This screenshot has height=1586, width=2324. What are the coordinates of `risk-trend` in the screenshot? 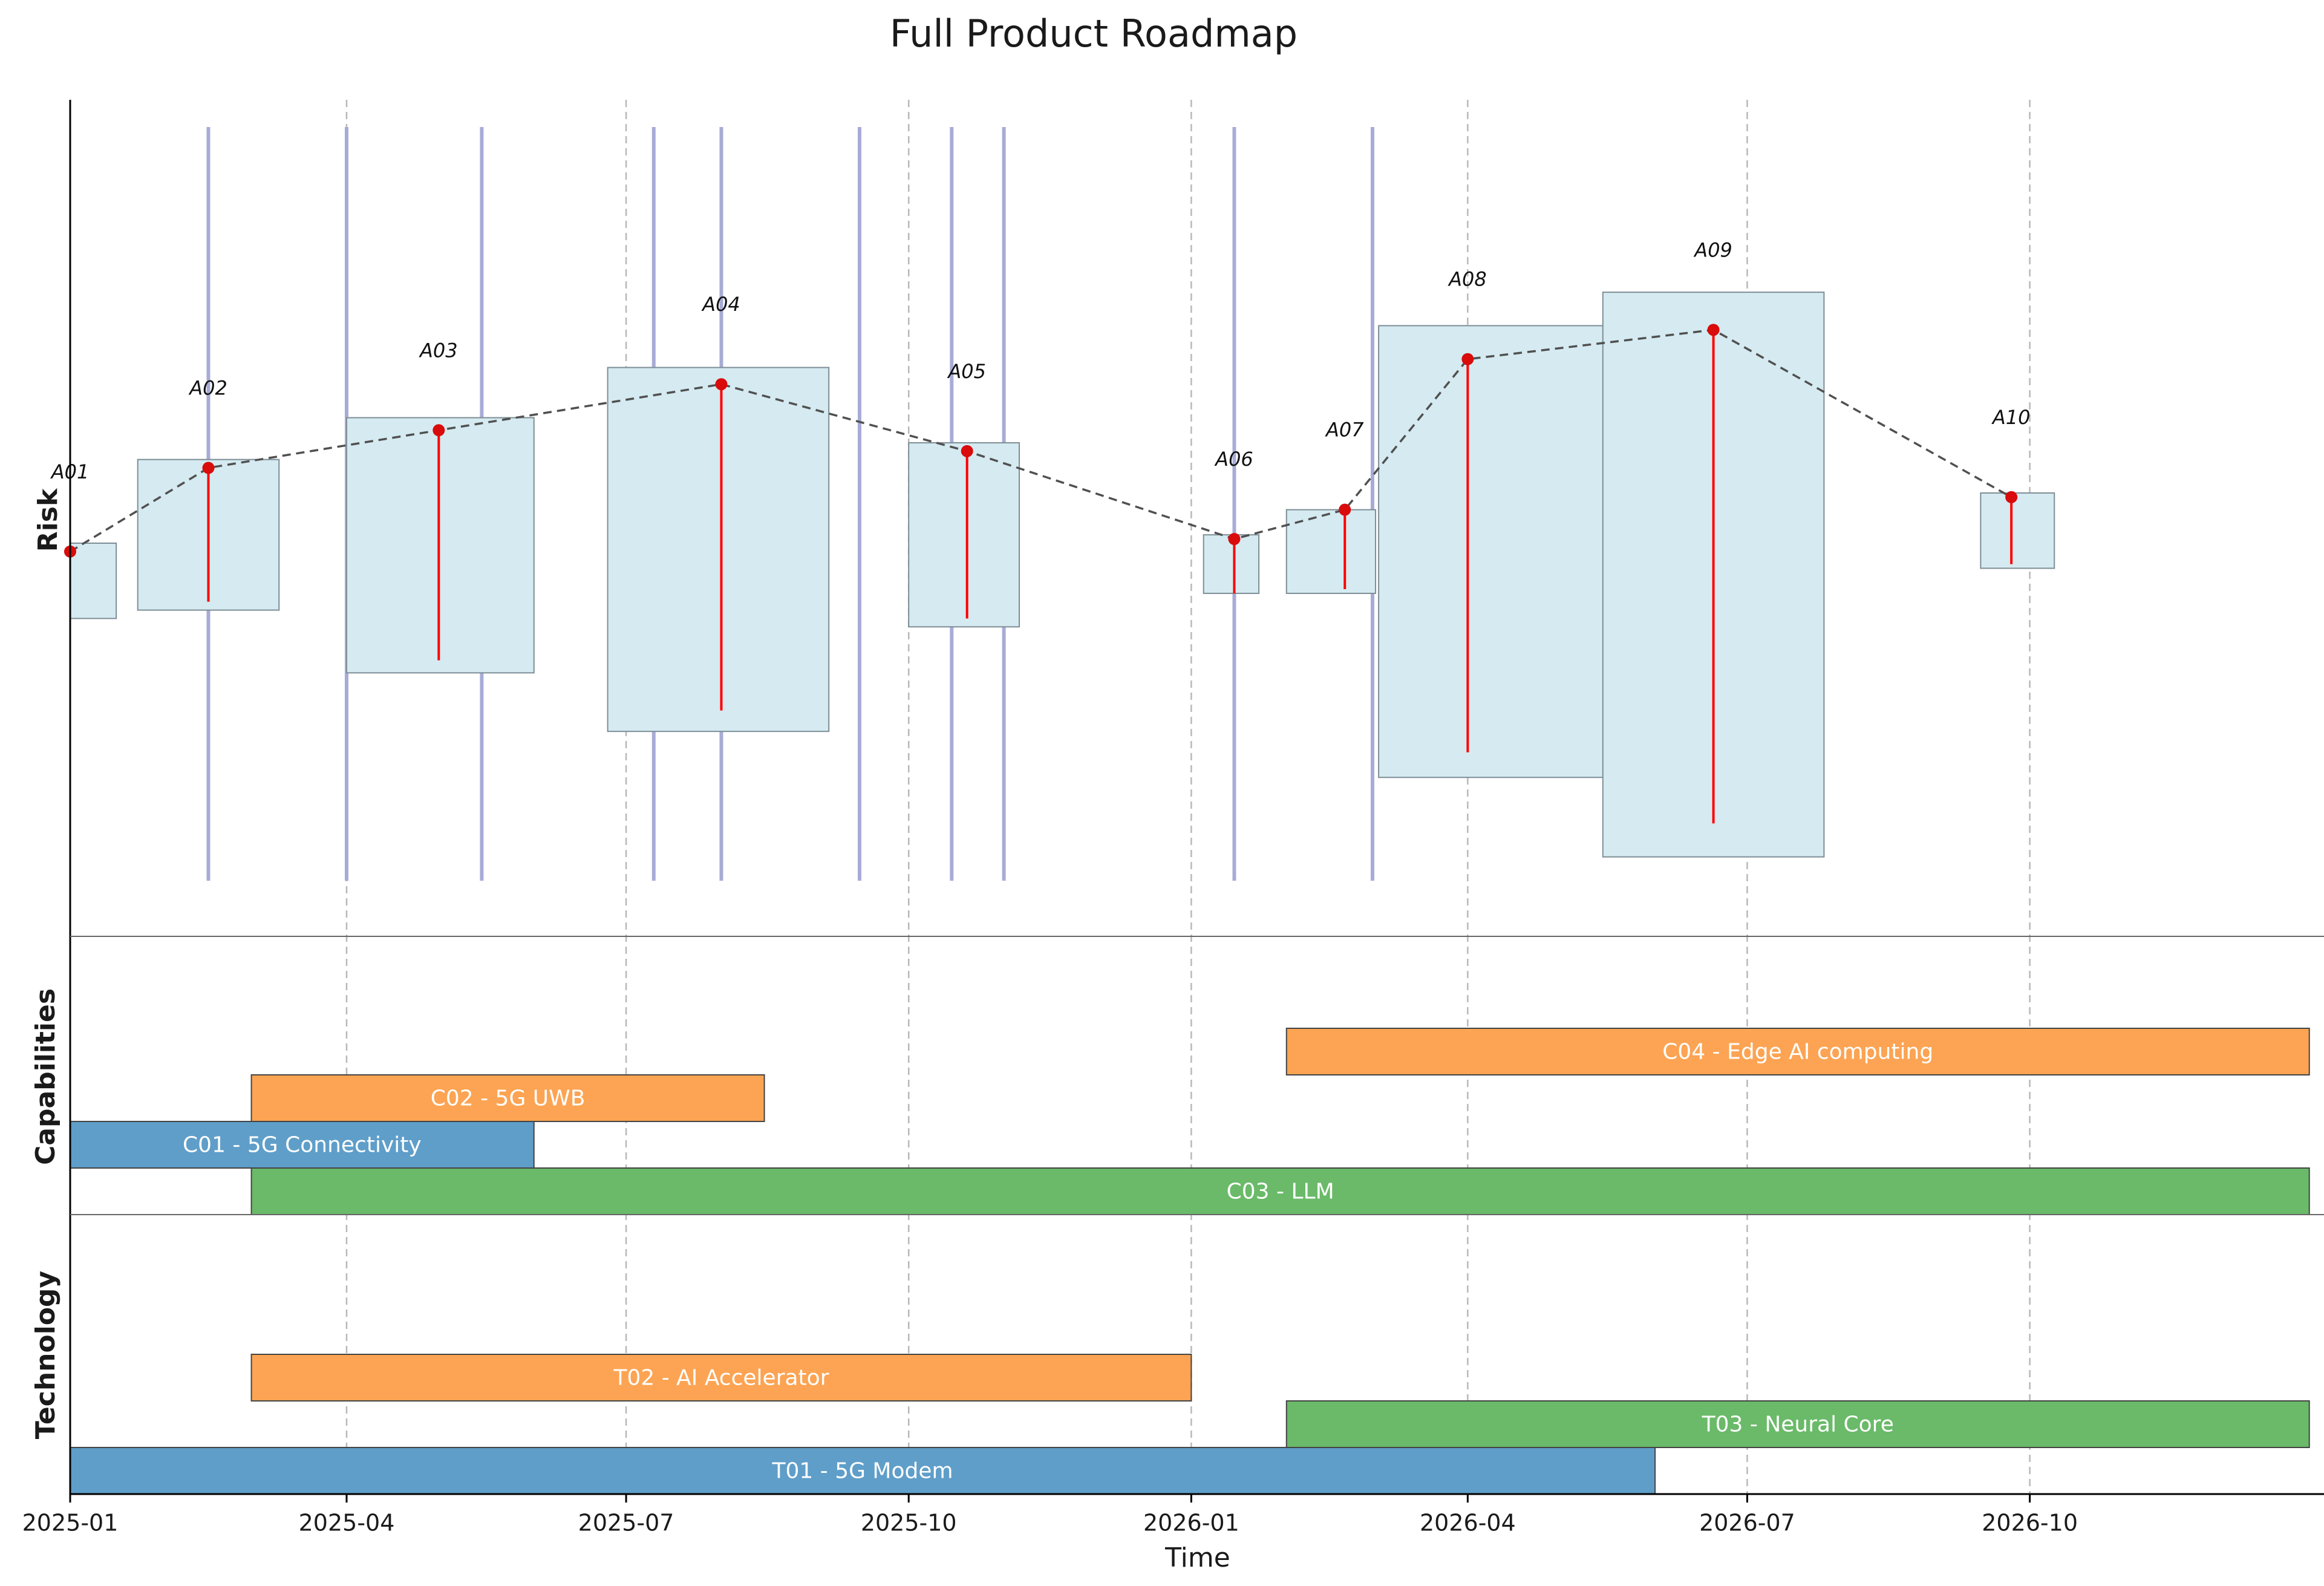 It's located at (1041, 441).